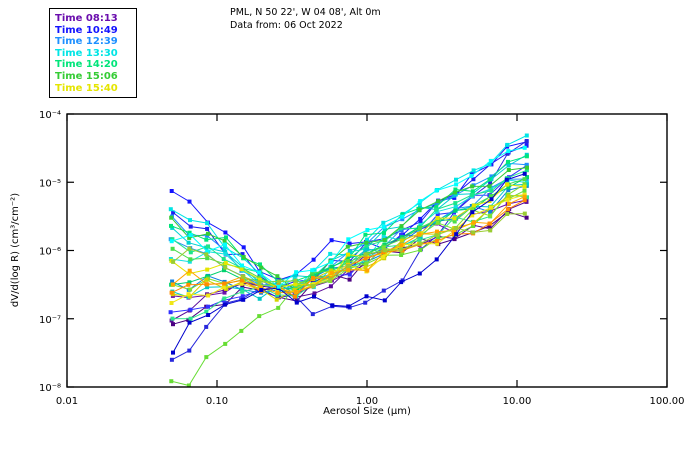 Image resolution: width=700 pixels, height=450 pixels. I want to click on legend-item-label: Time 08:13, so click(86, 18).